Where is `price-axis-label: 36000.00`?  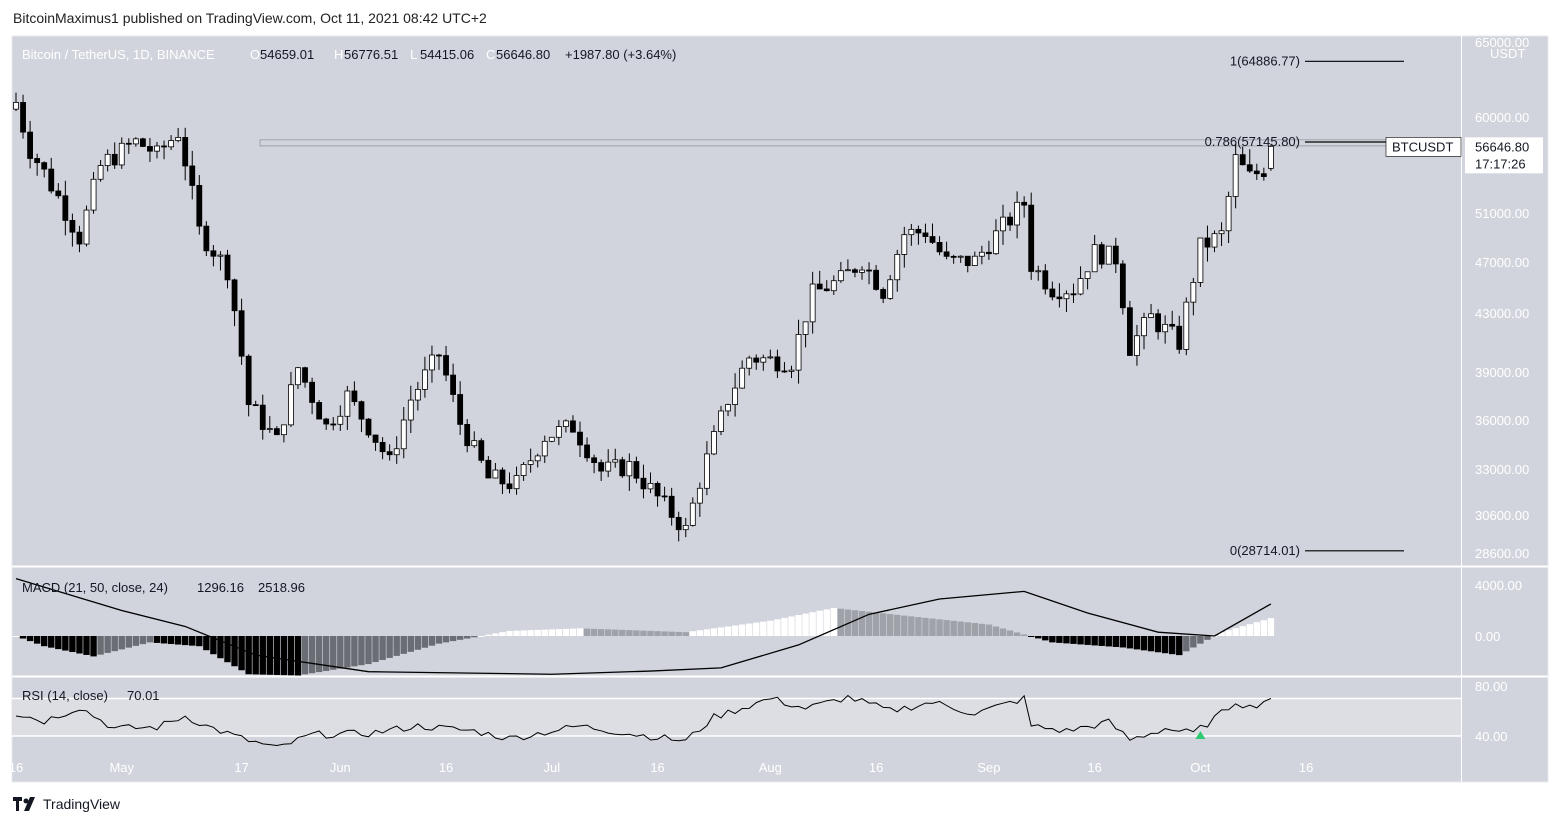
price-axis-label: 36000.00 is located at coordinates (1502, 420).